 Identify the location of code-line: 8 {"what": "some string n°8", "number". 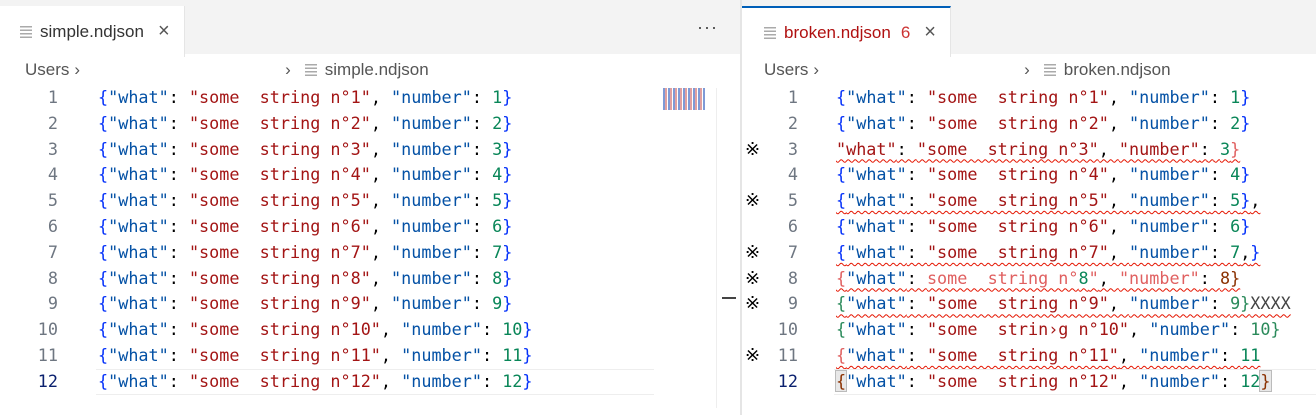
(370, 279).